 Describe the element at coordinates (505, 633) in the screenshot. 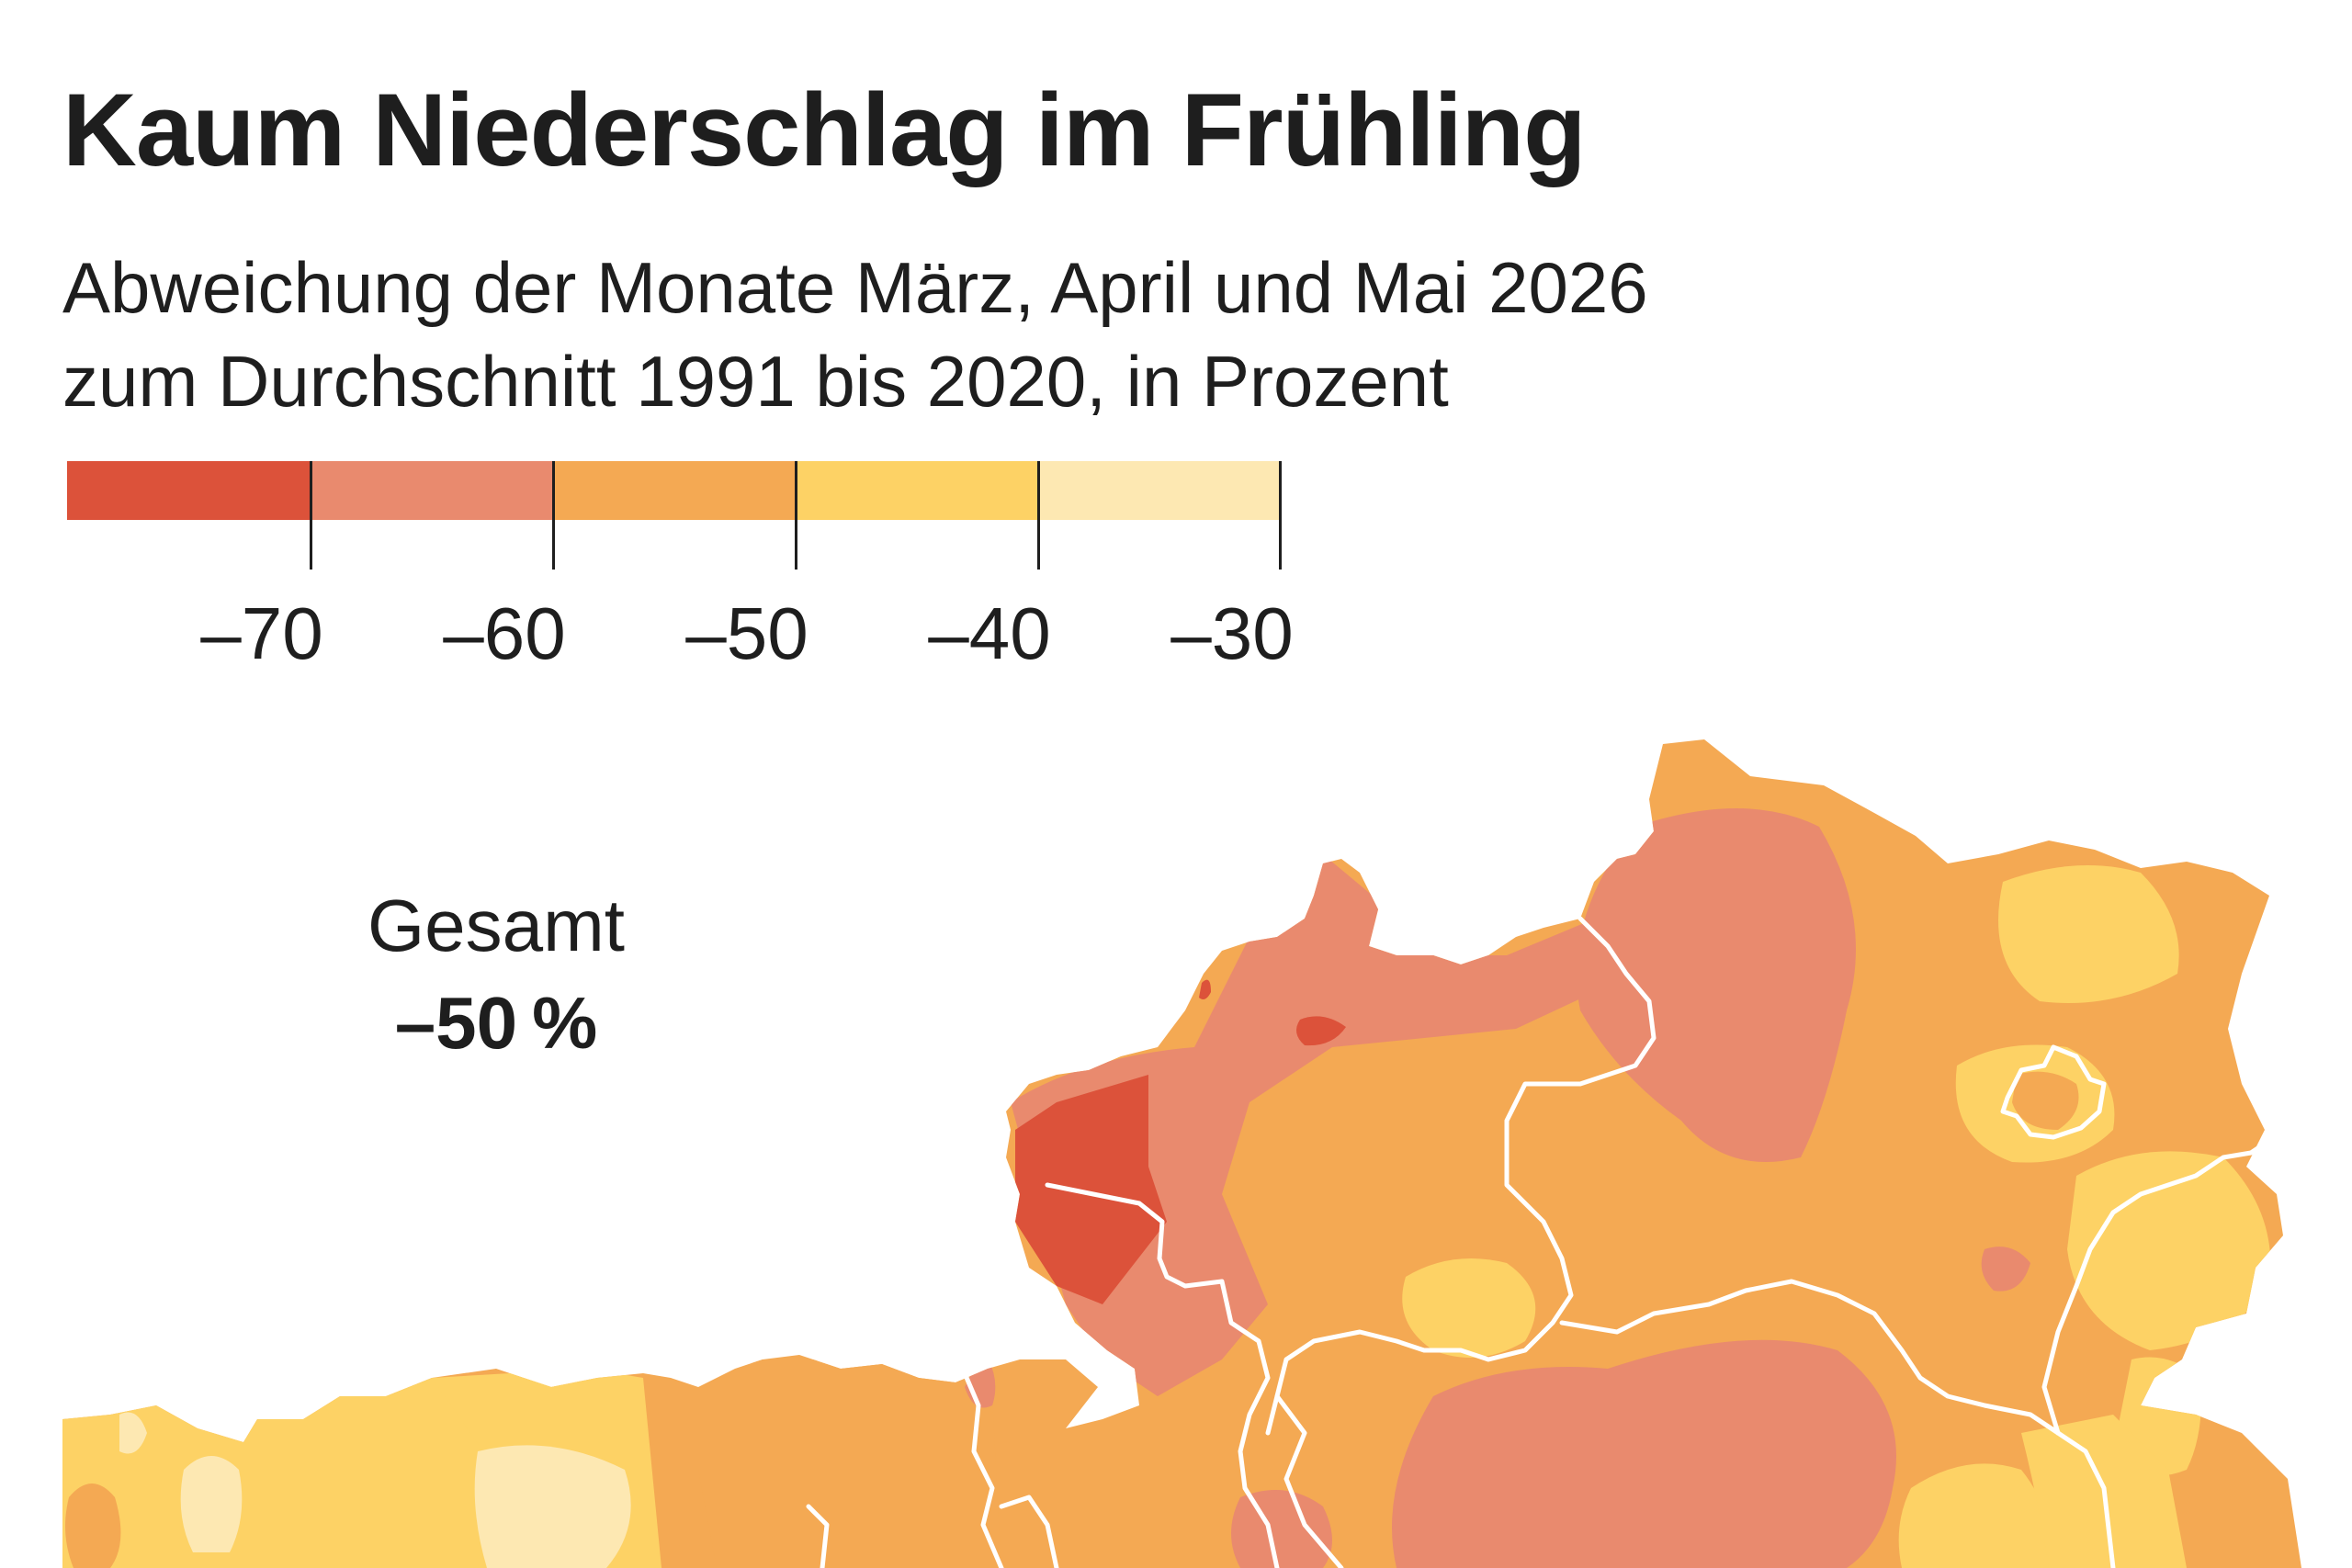

I see `legend-label-60: –60` at that location.